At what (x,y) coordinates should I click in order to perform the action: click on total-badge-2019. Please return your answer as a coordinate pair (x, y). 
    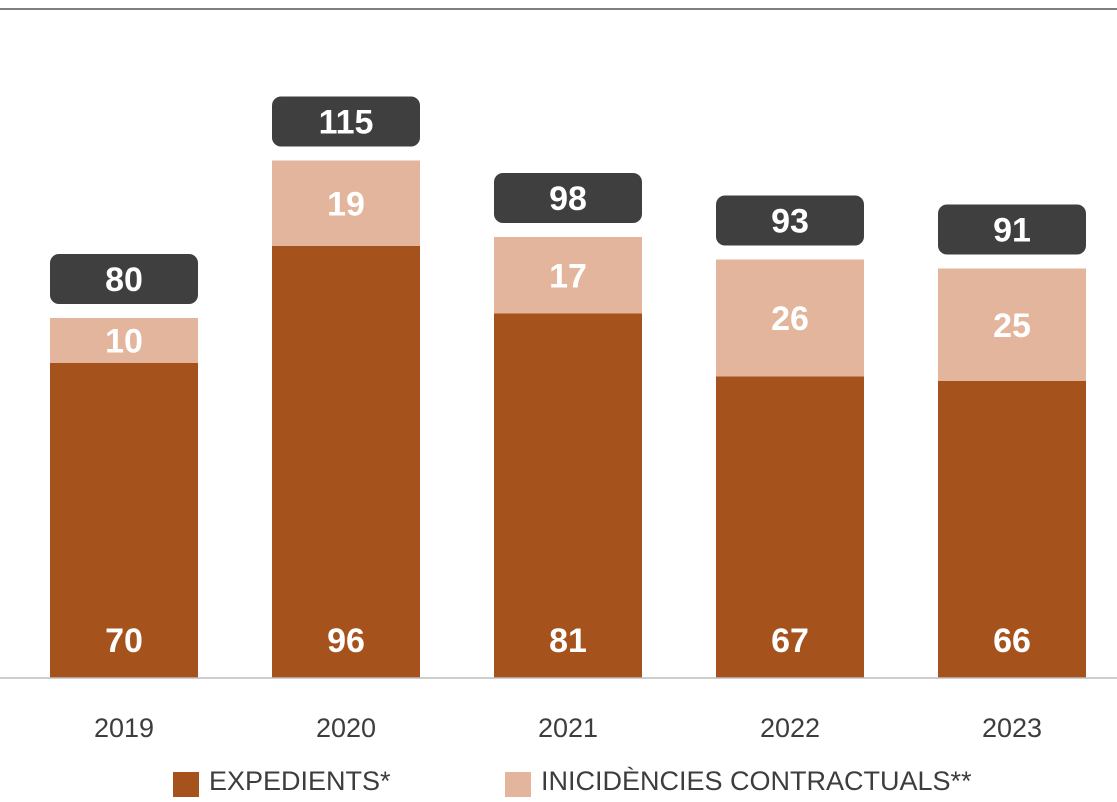
    Looking at the image, I should click on (124, 279).